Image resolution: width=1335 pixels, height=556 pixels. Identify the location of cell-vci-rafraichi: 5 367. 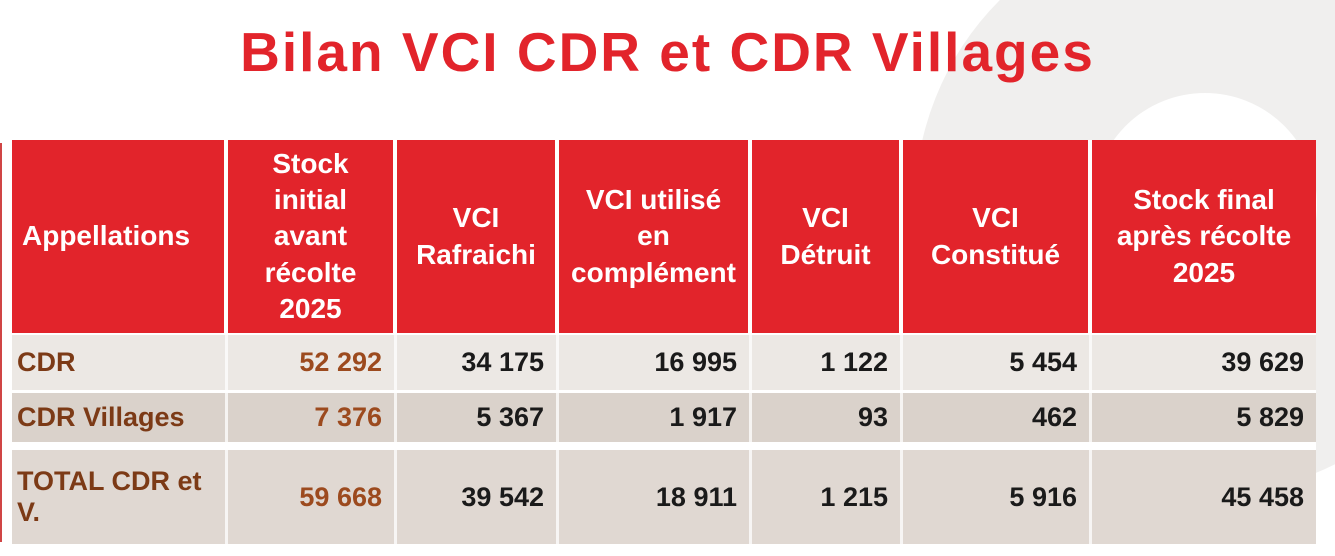
(478, 417).